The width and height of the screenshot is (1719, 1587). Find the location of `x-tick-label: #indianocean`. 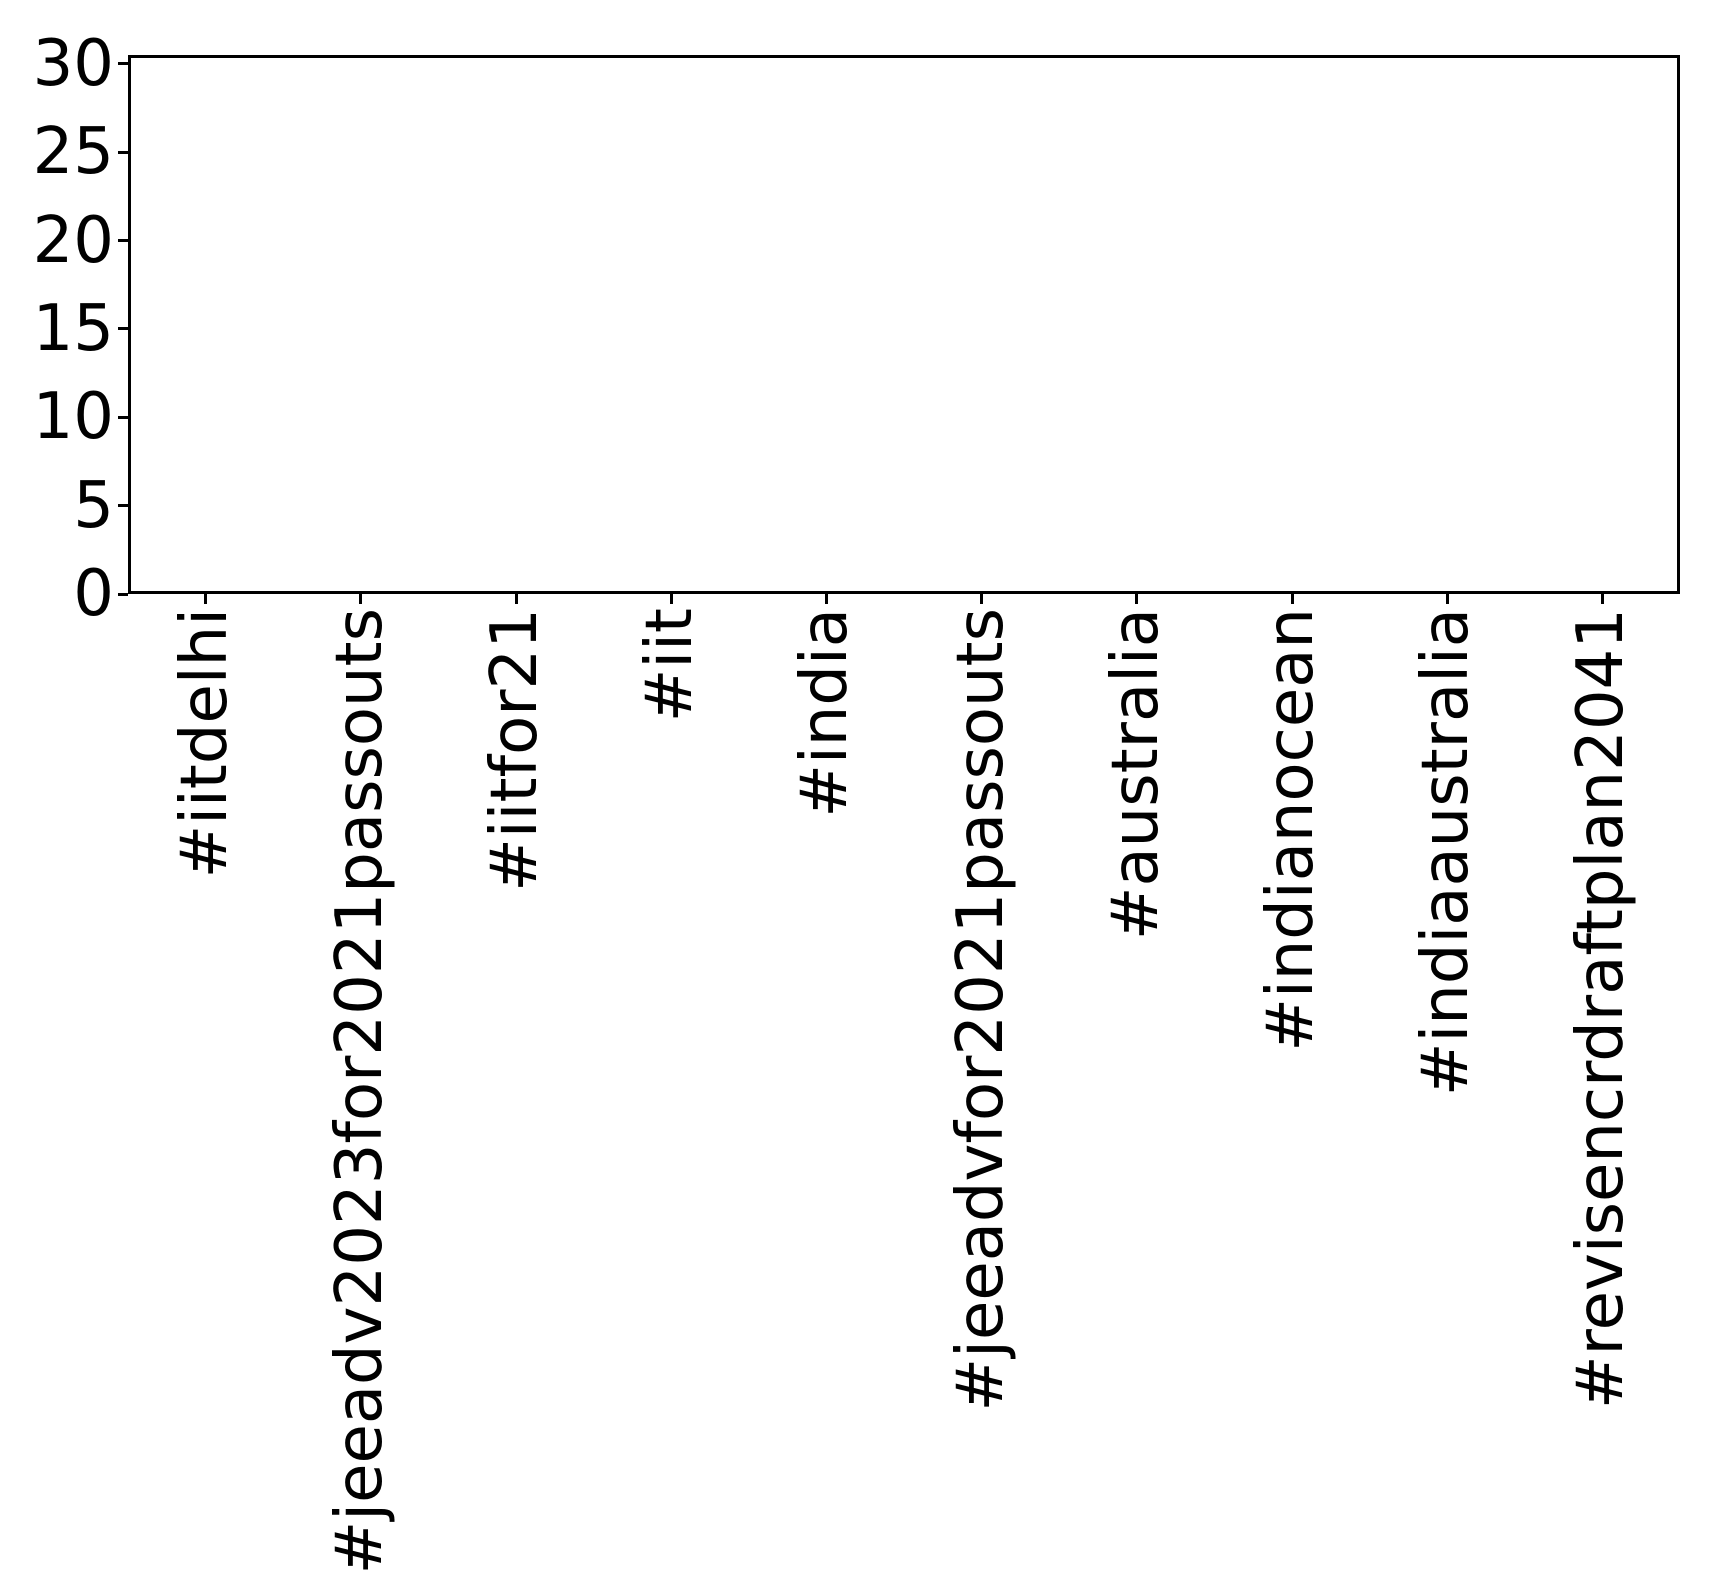

x-tick-label: #indianocean is located at coordinates (1291, 830).